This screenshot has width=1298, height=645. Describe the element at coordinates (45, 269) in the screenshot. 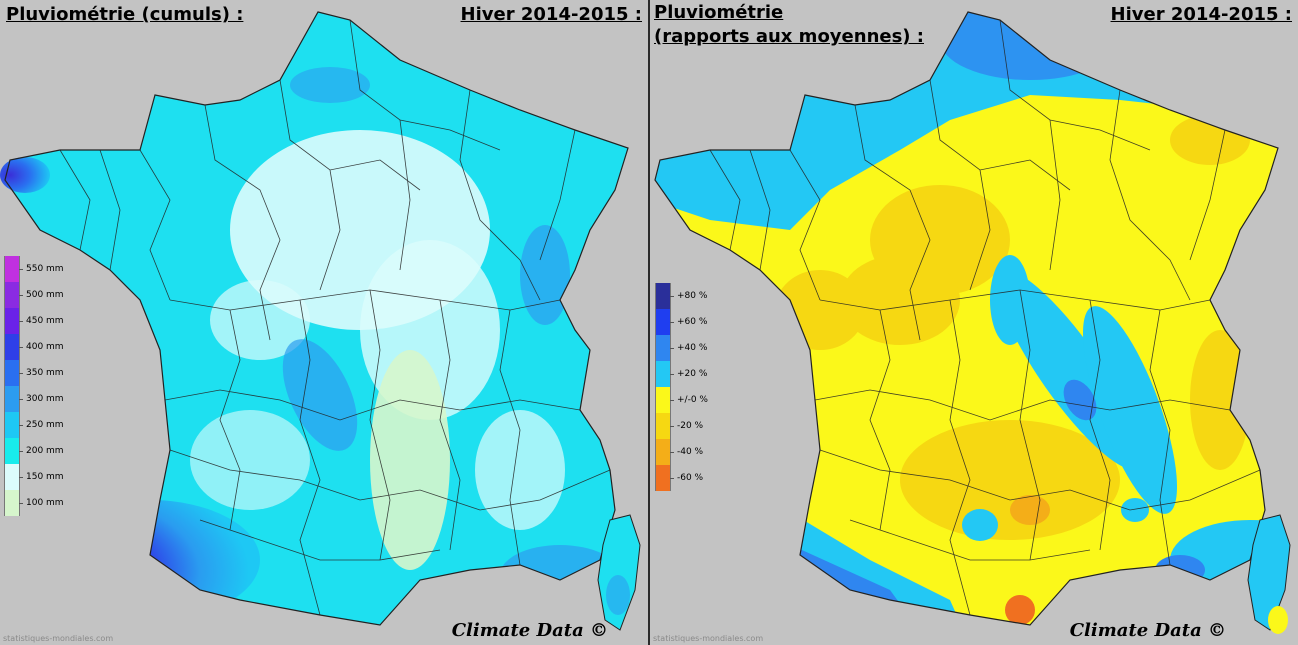

I see `legend-label: 550 mm` at that location.